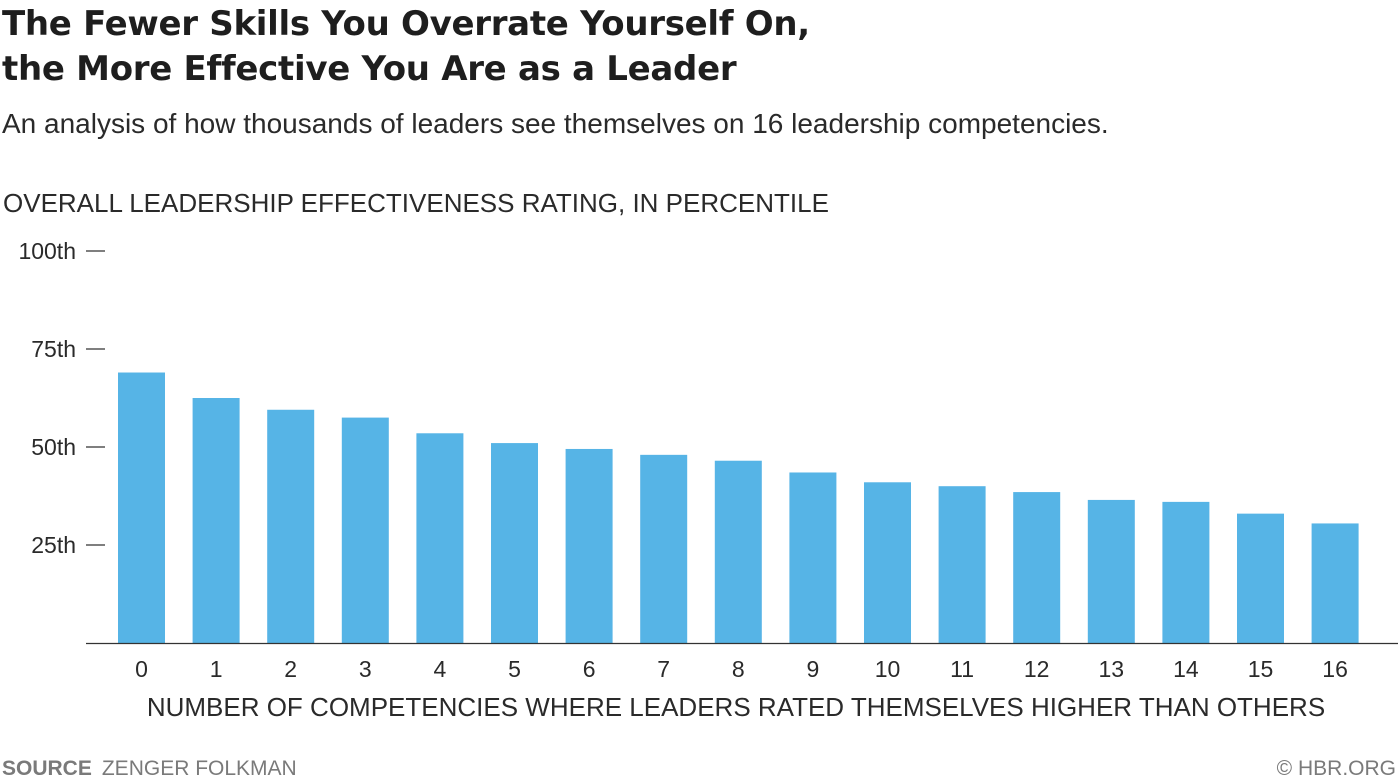 Image resolution: width=1400 pixels, height=782 pixels. What do you see at coordinates (141, 669) in the screenshot?
I see `x-tick-label: 0` at bounding box center [141, 669].